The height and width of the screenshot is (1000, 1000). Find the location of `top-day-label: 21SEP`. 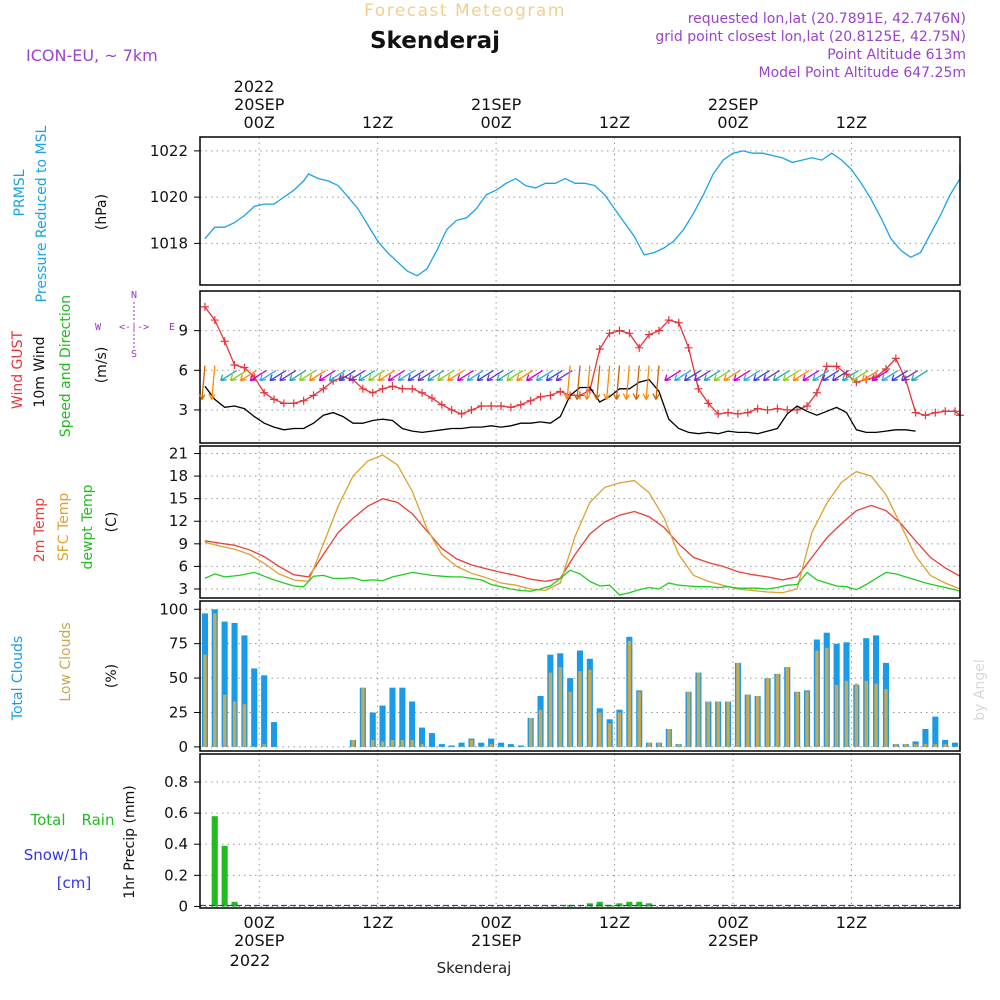

top-day-label: 21SEP is located at coordinates (496, 104).